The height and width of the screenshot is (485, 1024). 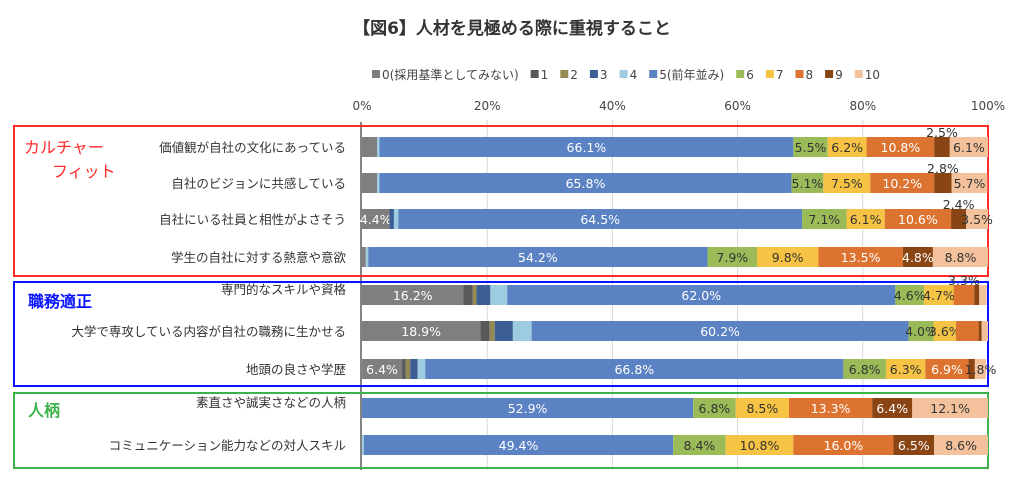 I want to click on data-label: 65.8%, so click(x=586, y=183).